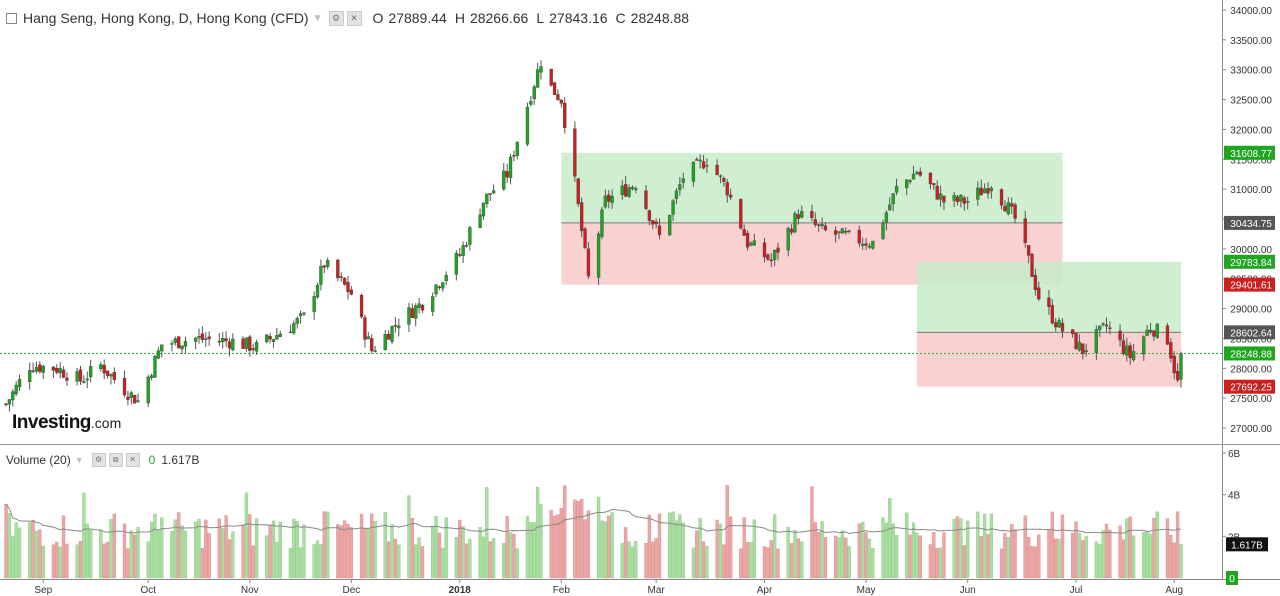 Image resolution: width=1280 pixels, height=596 pixels. What do you see at coordinates (1251, 339) in the screenshot?
I see `price-tick-label: 28500.00` at bounding box center [1251, 339].